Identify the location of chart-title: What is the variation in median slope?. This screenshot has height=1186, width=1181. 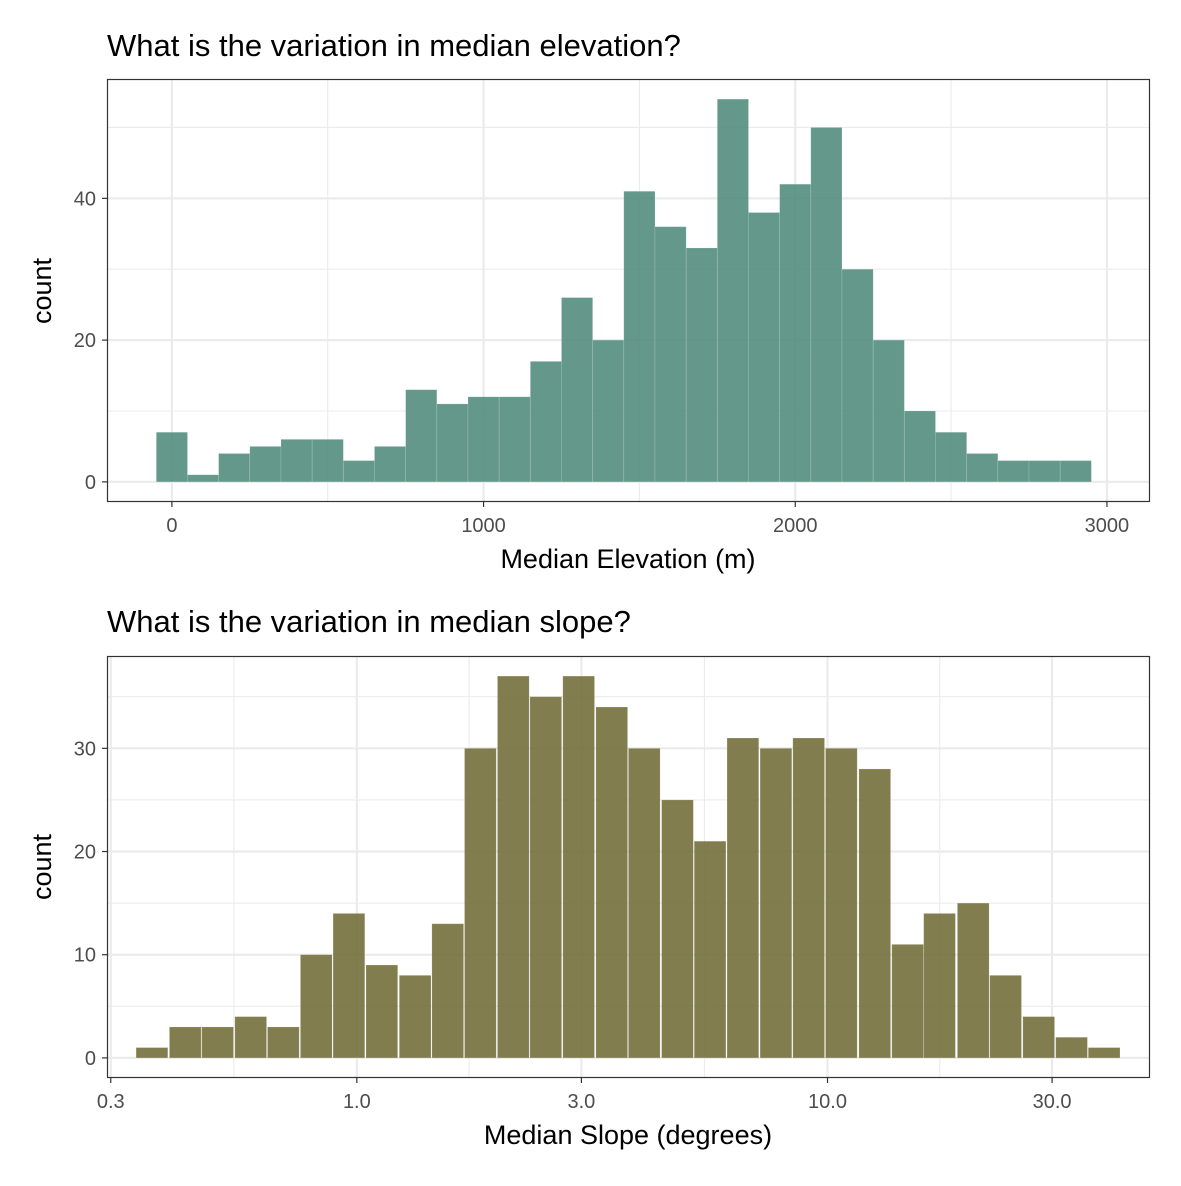
(369, 621).